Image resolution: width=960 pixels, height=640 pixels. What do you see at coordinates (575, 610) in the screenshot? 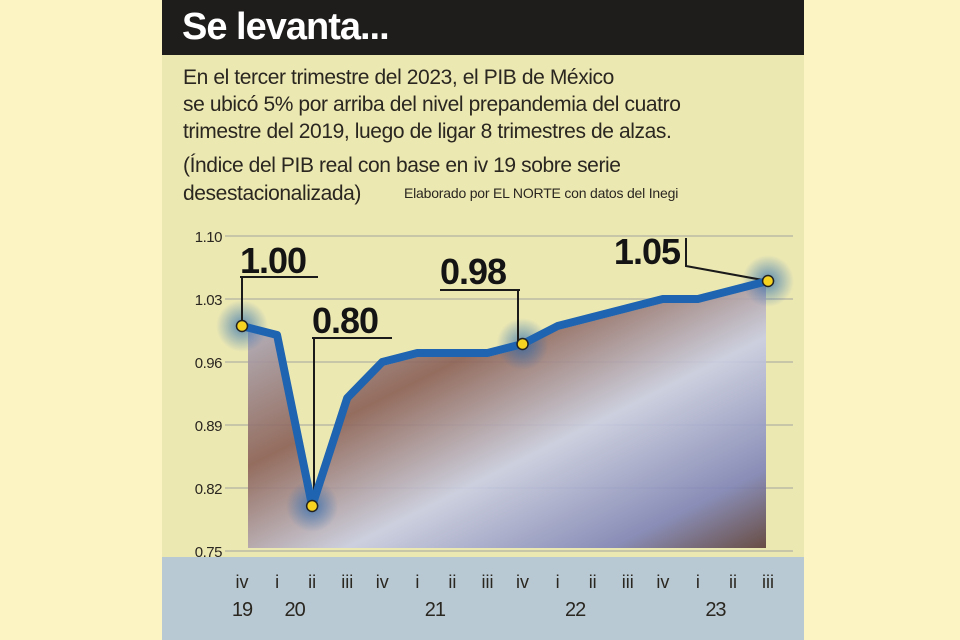
I see `year-label: 22` at bounding box center [575, 610].